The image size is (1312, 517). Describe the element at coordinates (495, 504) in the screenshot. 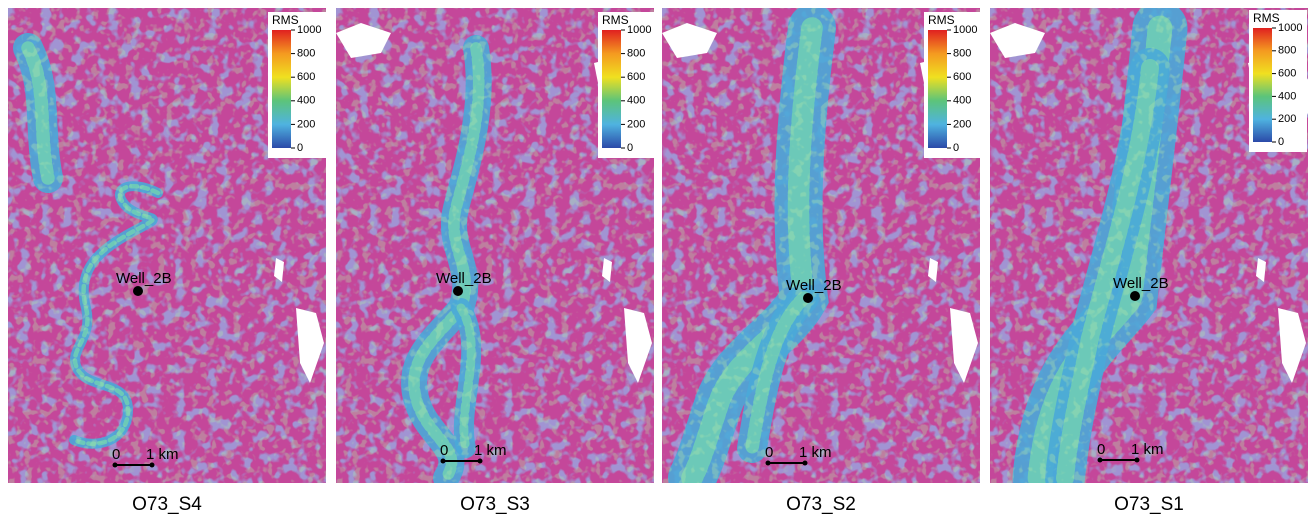

I see `panel-caption: O73_S3` at that location.